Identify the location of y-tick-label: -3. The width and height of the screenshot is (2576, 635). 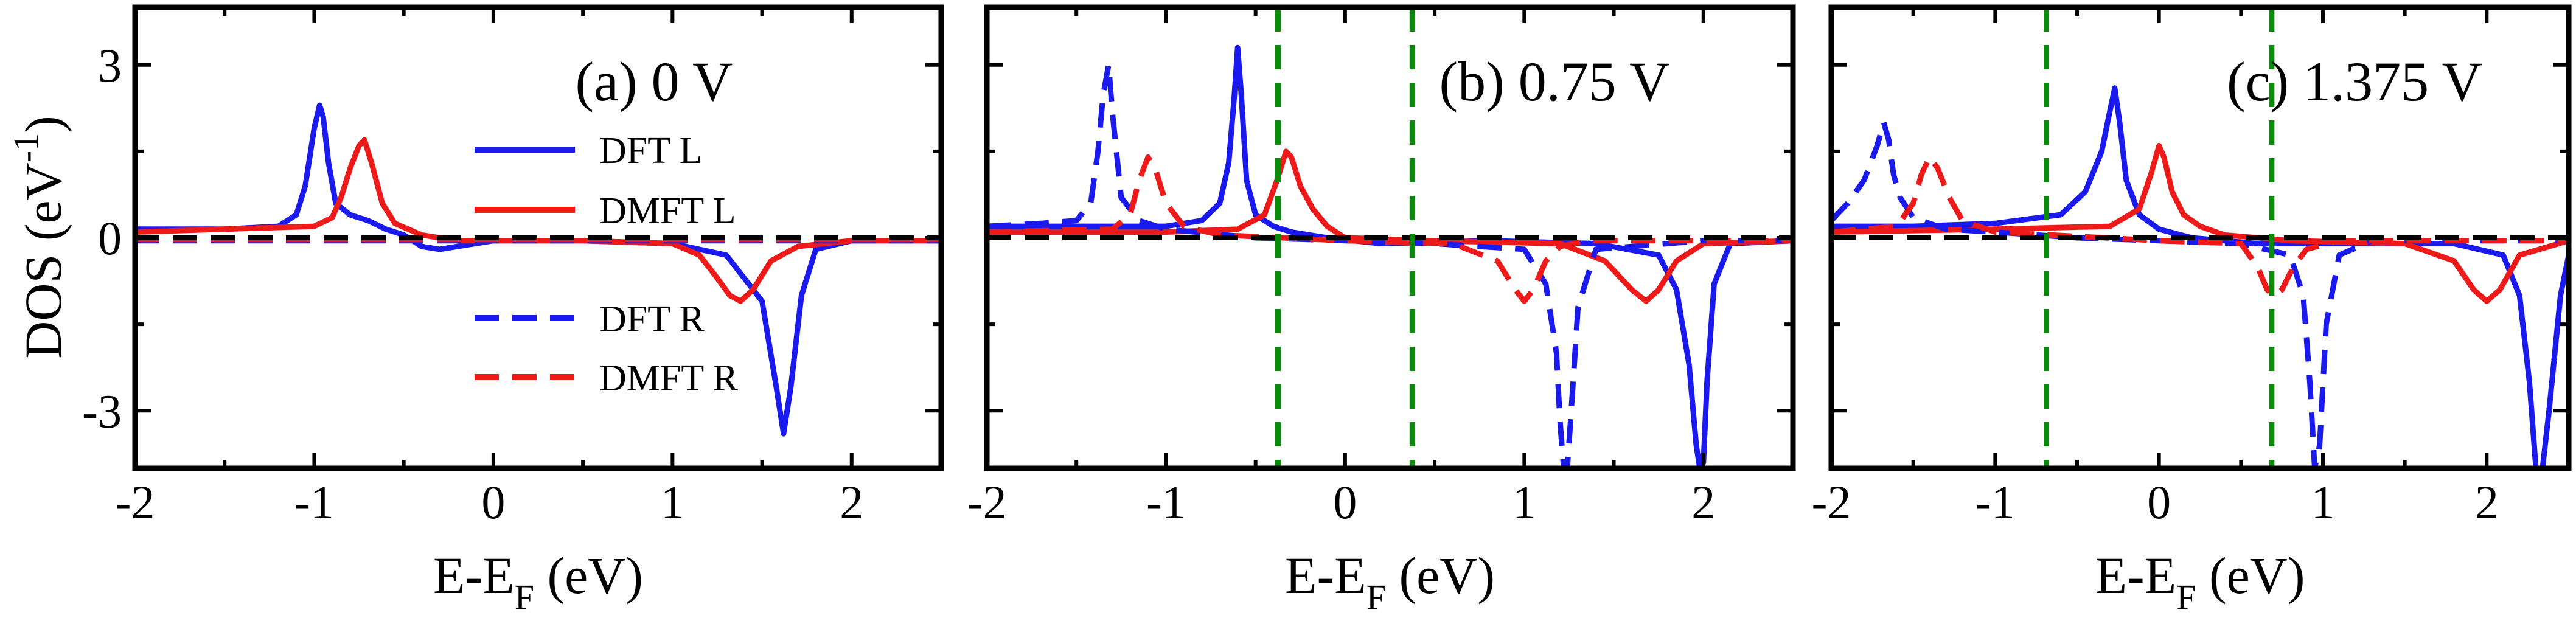
(102, 410).